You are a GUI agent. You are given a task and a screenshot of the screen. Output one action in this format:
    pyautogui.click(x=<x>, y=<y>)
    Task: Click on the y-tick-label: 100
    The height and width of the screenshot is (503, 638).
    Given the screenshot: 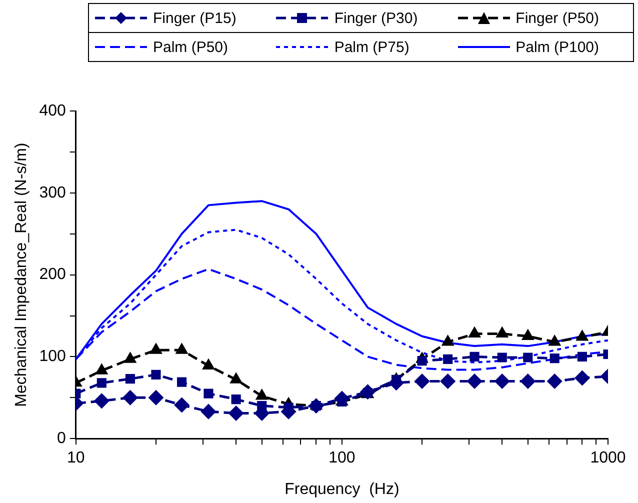 What is the action you would take?
    pyautogui.click(x=52, y=357)
    